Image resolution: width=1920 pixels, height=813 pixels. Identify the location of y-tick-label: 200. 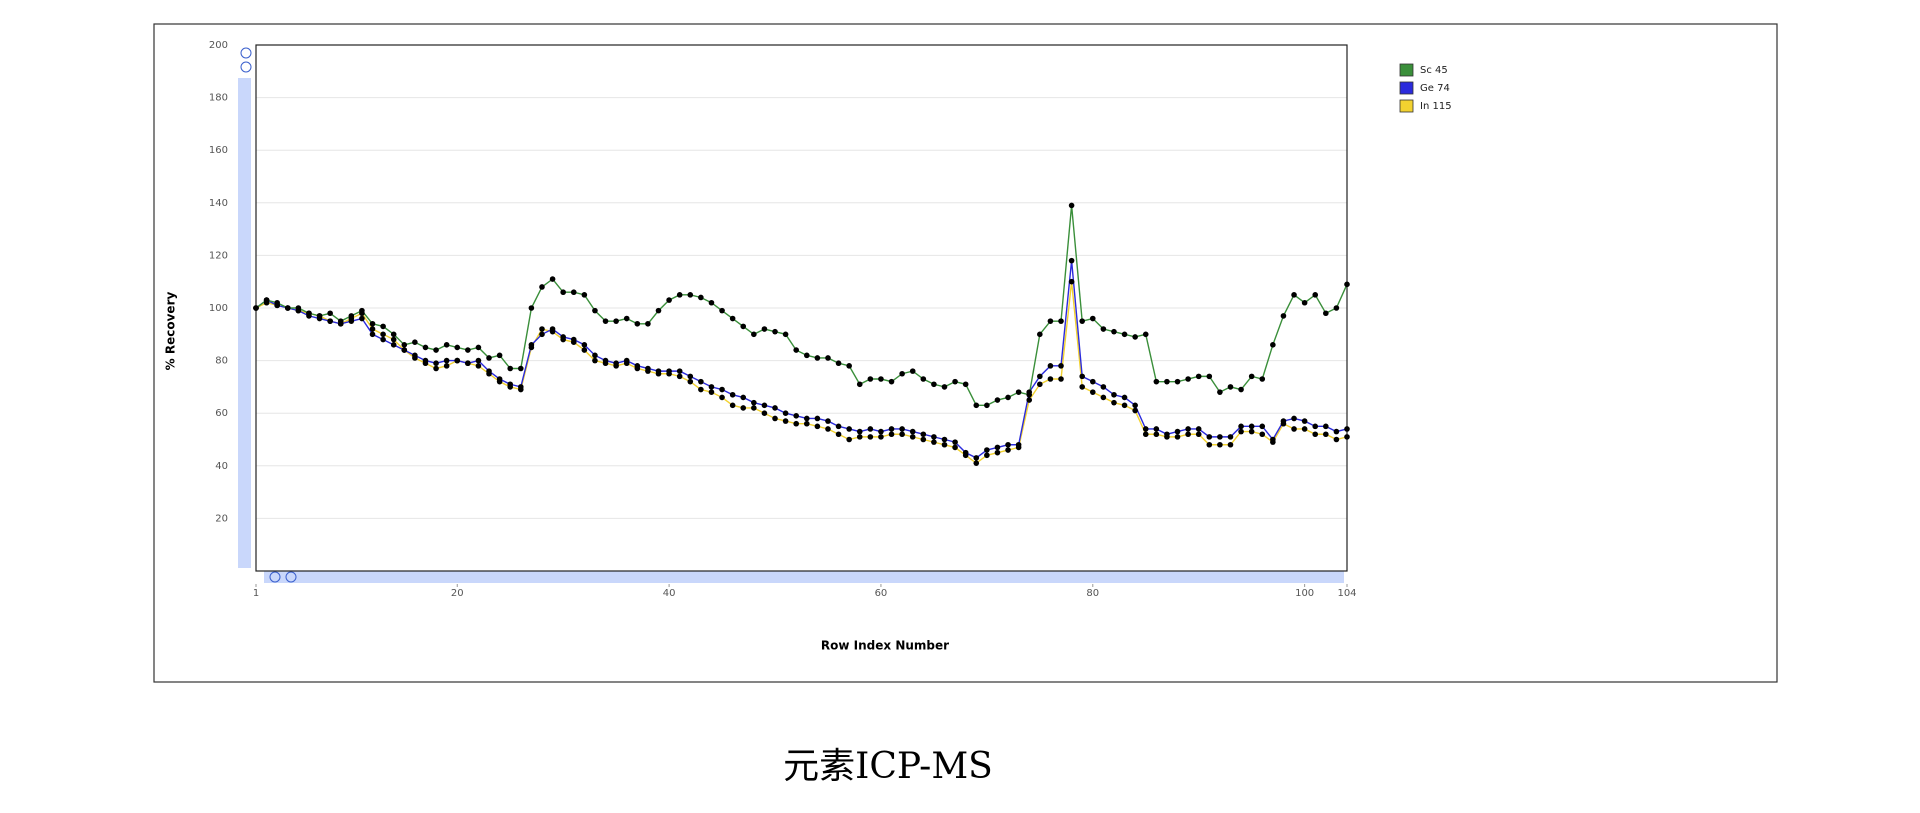
(218, 45).